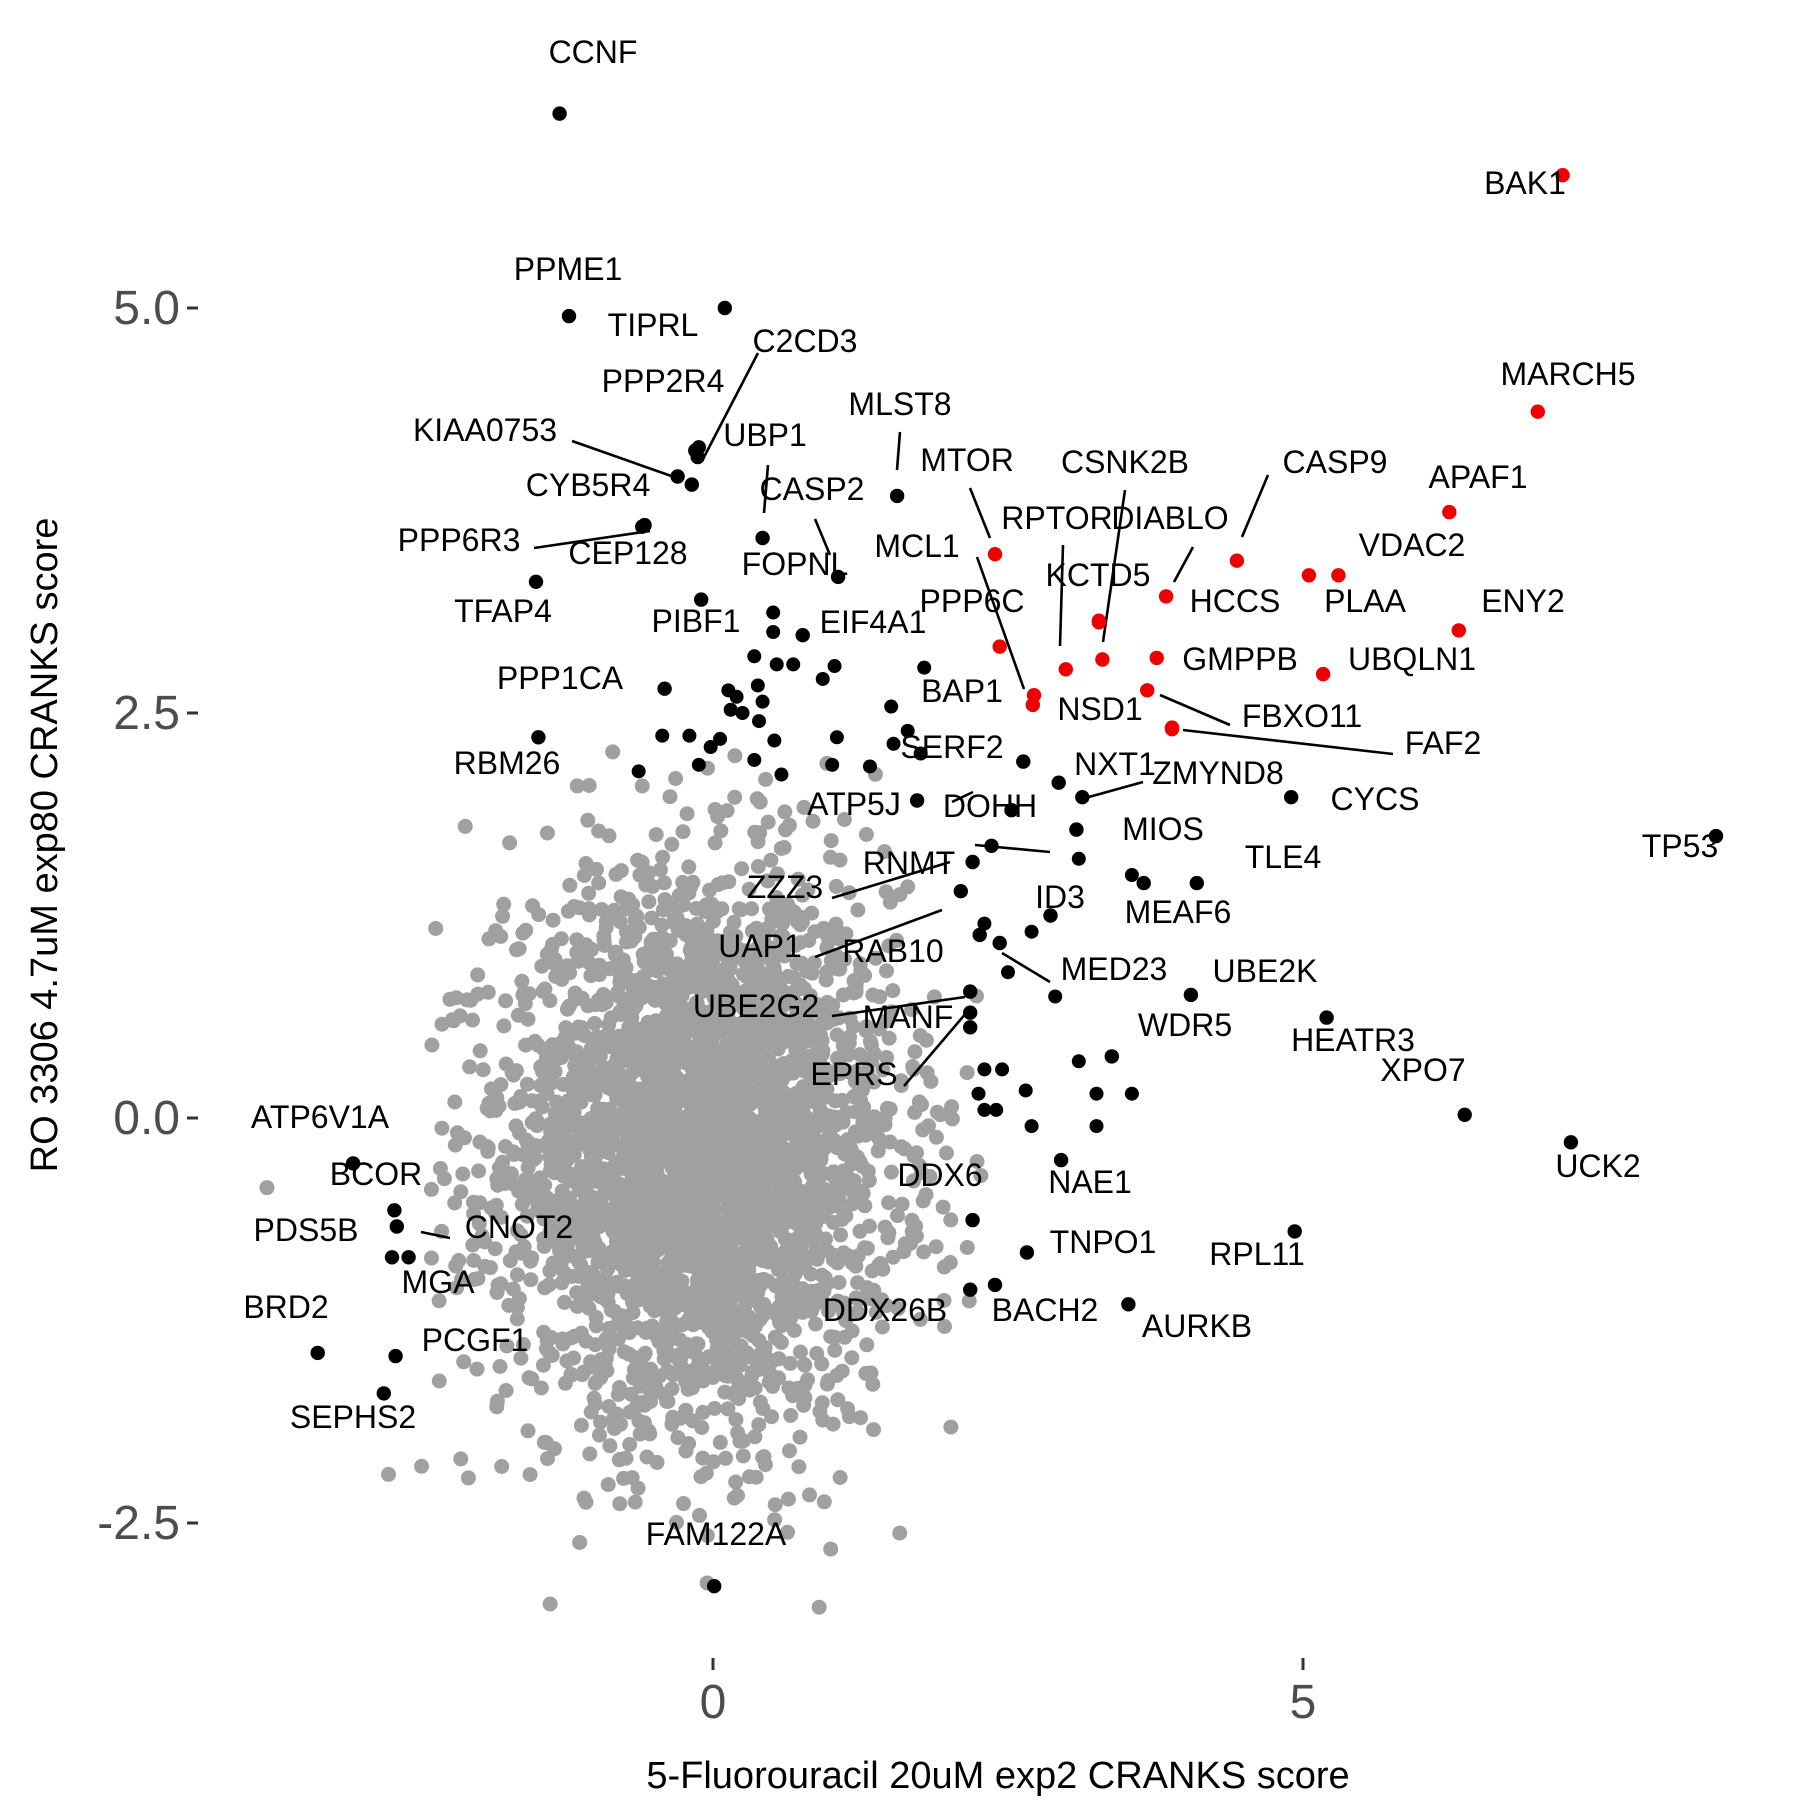 The image size is (1800, 1800). Describe the element at coordinates (853, 1074) in the screenshot. I see `point-label-eprs: EPRS` at that location.